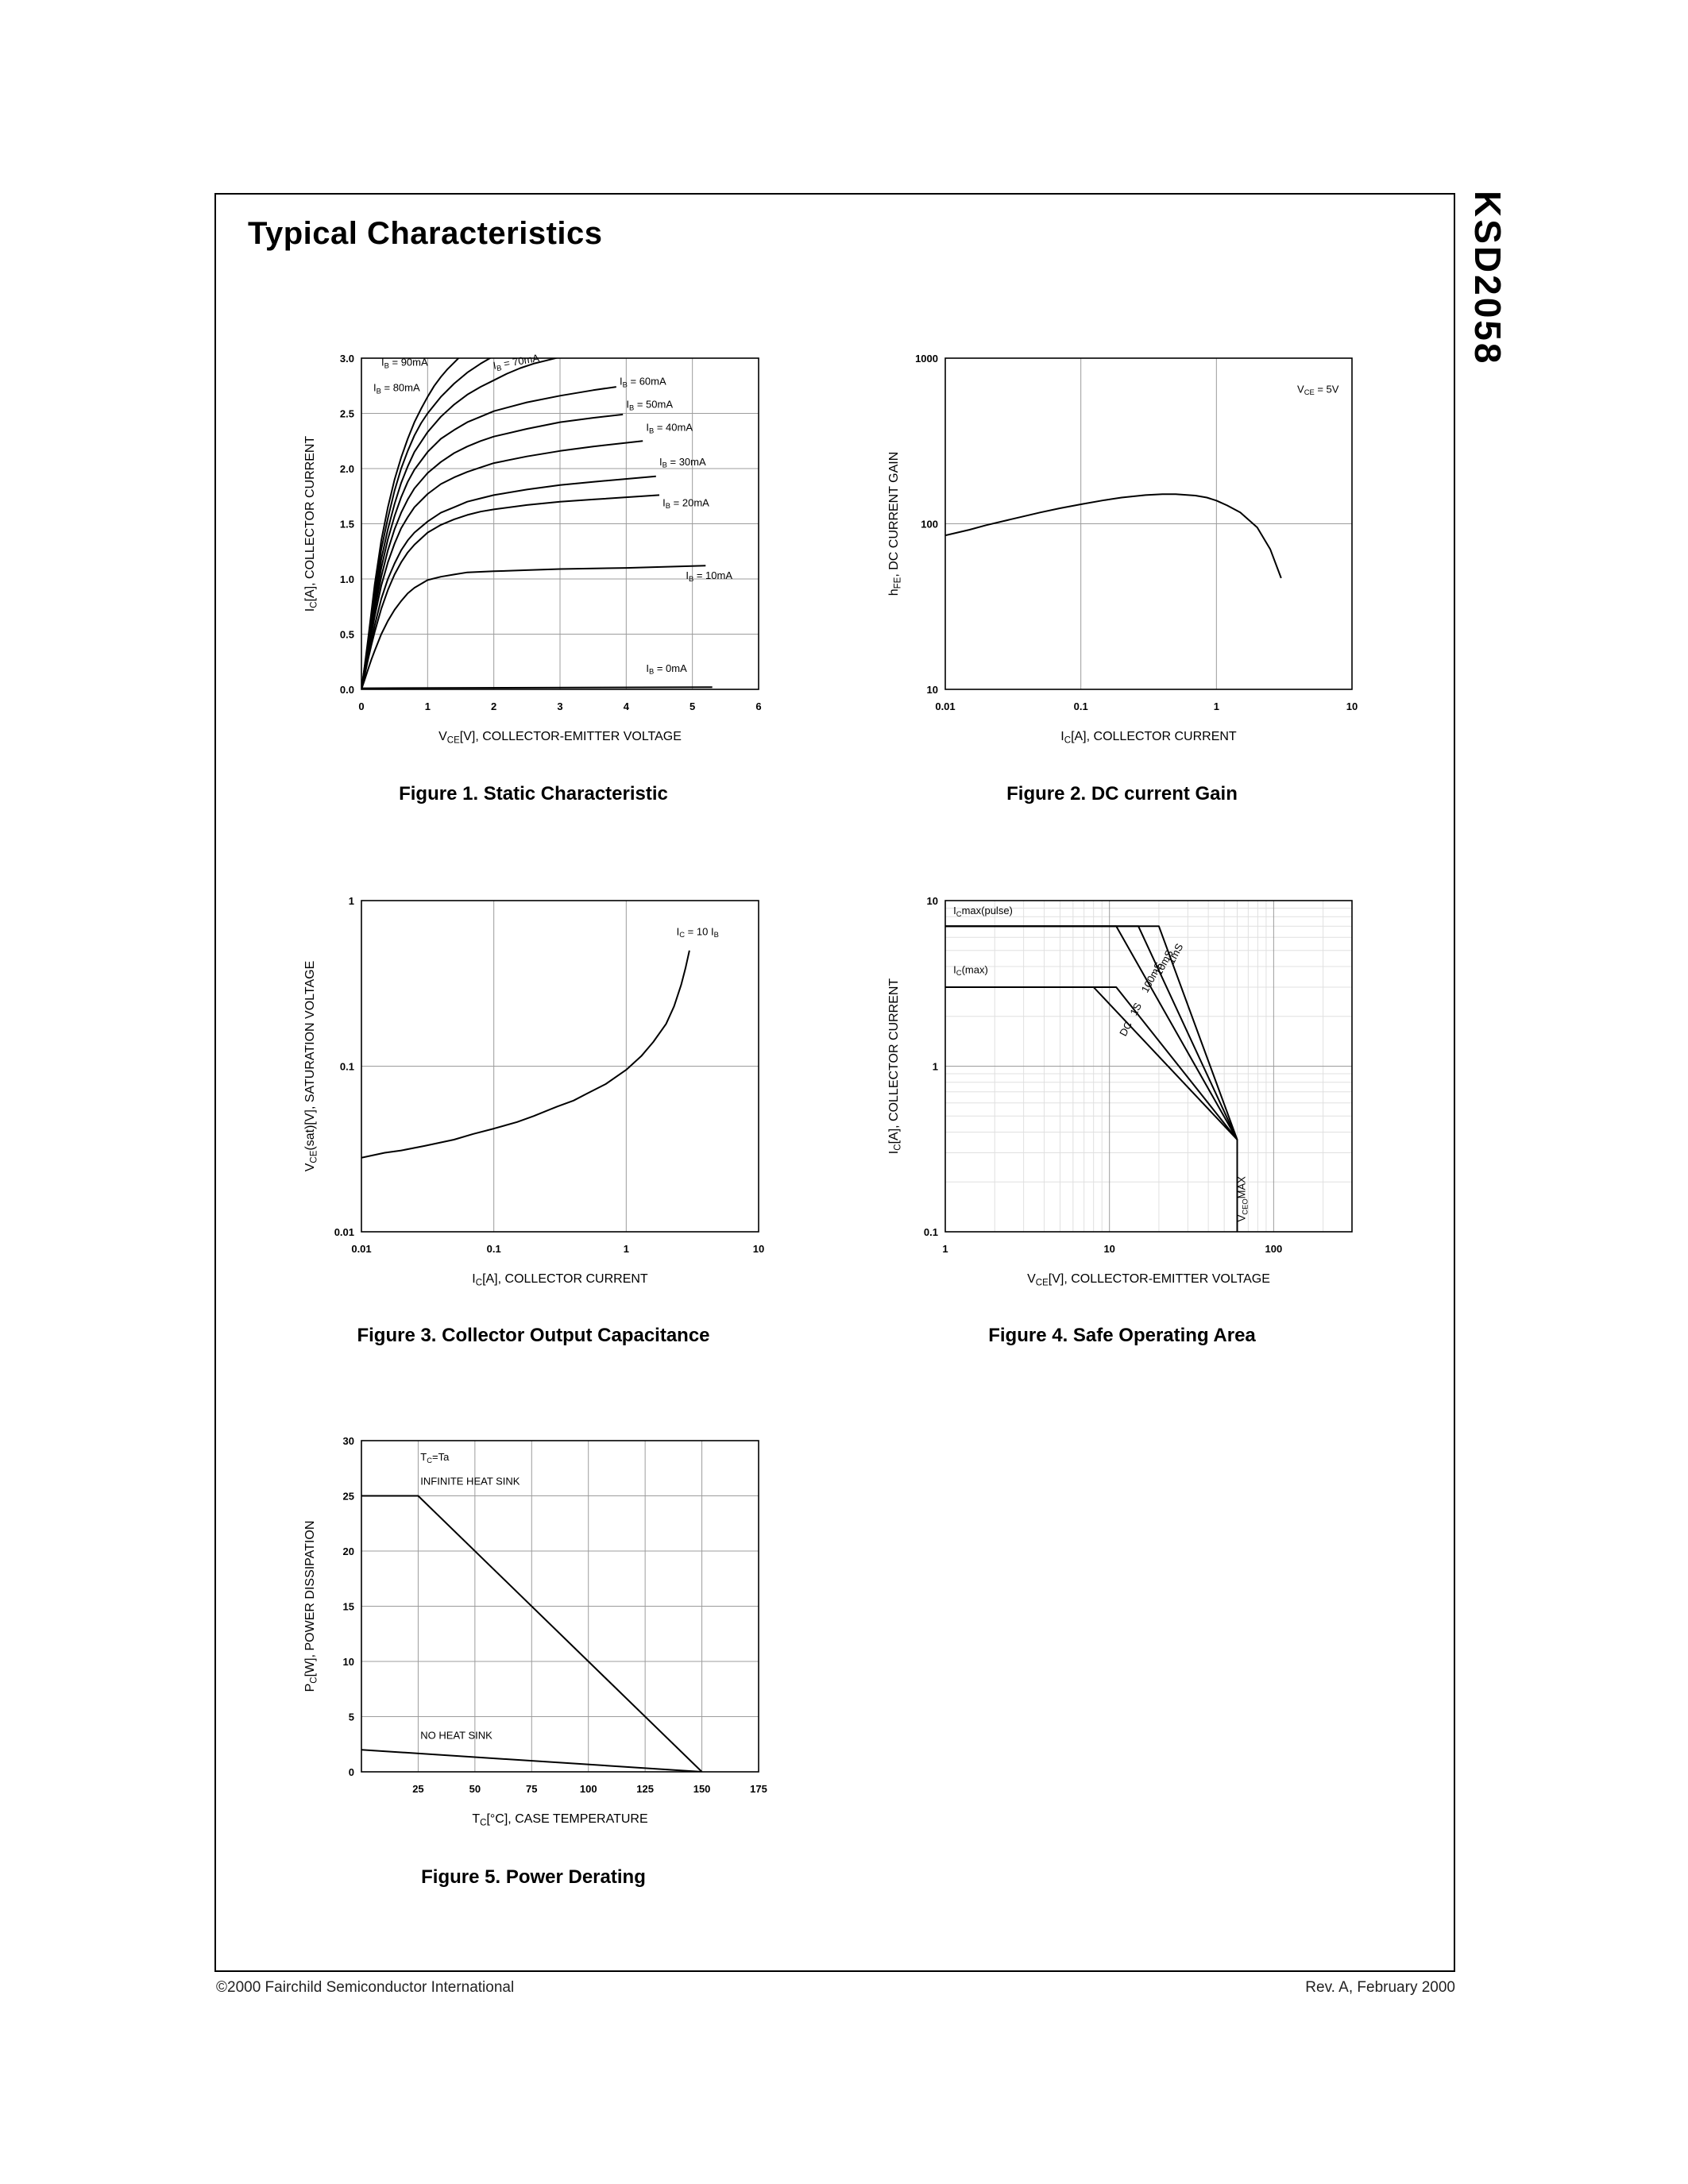 The height and width of the screenshot is (2184, 1688). I want to click on svg-text: NO HEAT SINK, so click(456, 1735).